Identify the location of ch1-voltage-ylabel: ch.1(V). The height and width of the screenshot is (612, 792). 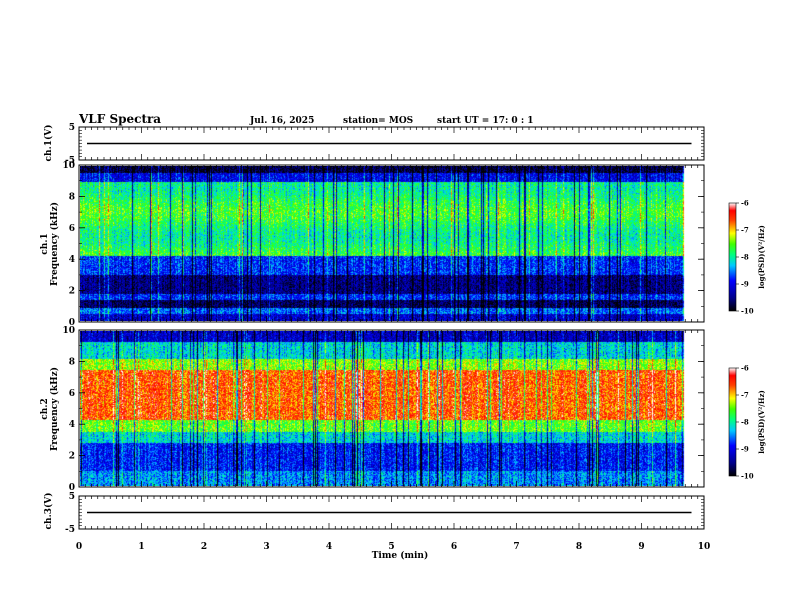
(48, 143).